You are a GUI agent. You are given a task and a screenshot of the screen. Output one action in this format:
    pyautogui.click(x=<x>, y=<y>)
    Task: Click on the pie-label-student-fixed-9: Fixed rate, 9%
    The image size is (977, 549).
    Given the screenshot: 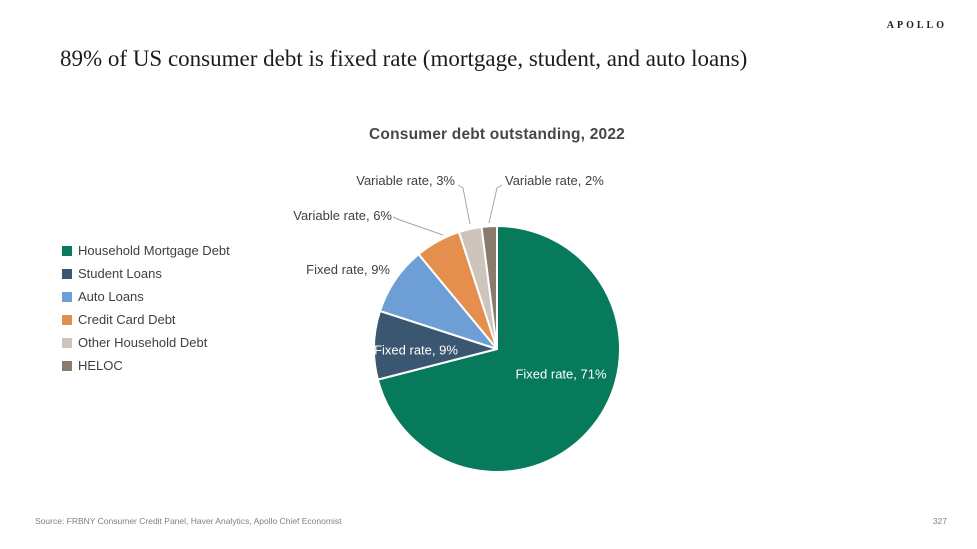 What is the action you would take?
    pyautogui.click(x=416, y=350)
    